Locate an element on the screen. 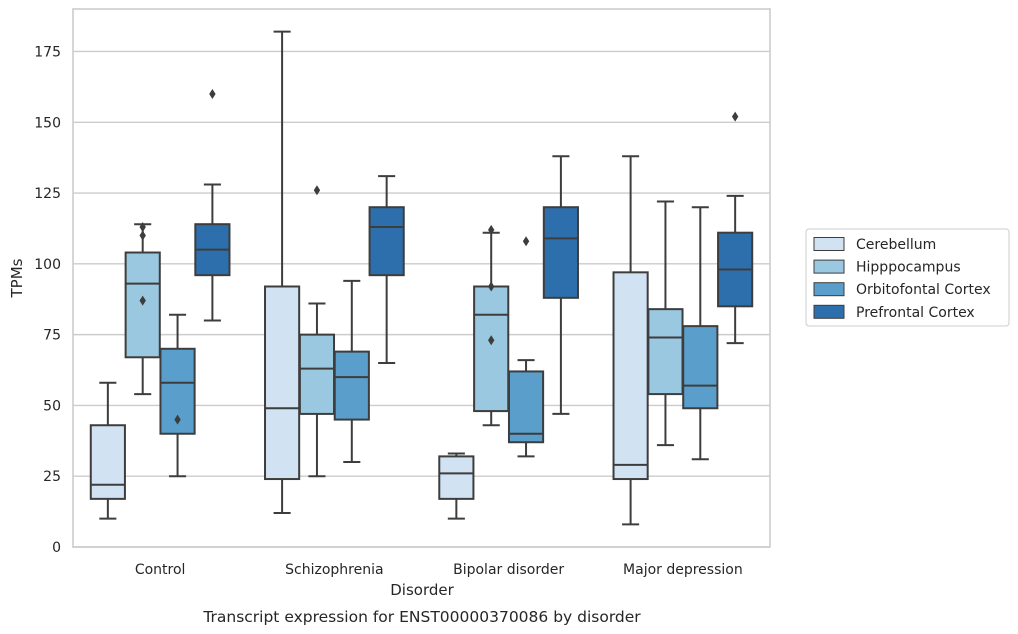 This screenshot has width=1018, height=634. x-axis-label: Disorder is located at coordinates (422, 590).